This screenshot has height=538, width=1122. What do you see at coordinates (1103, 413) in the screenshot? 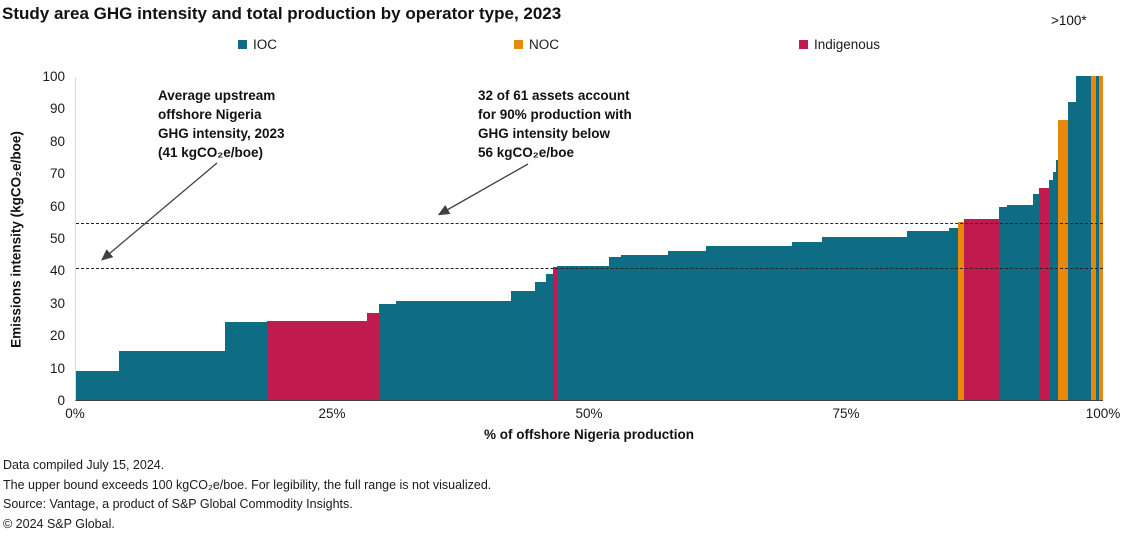
I see `x-tick-label: 100%` at bounding box center [1103, 413].